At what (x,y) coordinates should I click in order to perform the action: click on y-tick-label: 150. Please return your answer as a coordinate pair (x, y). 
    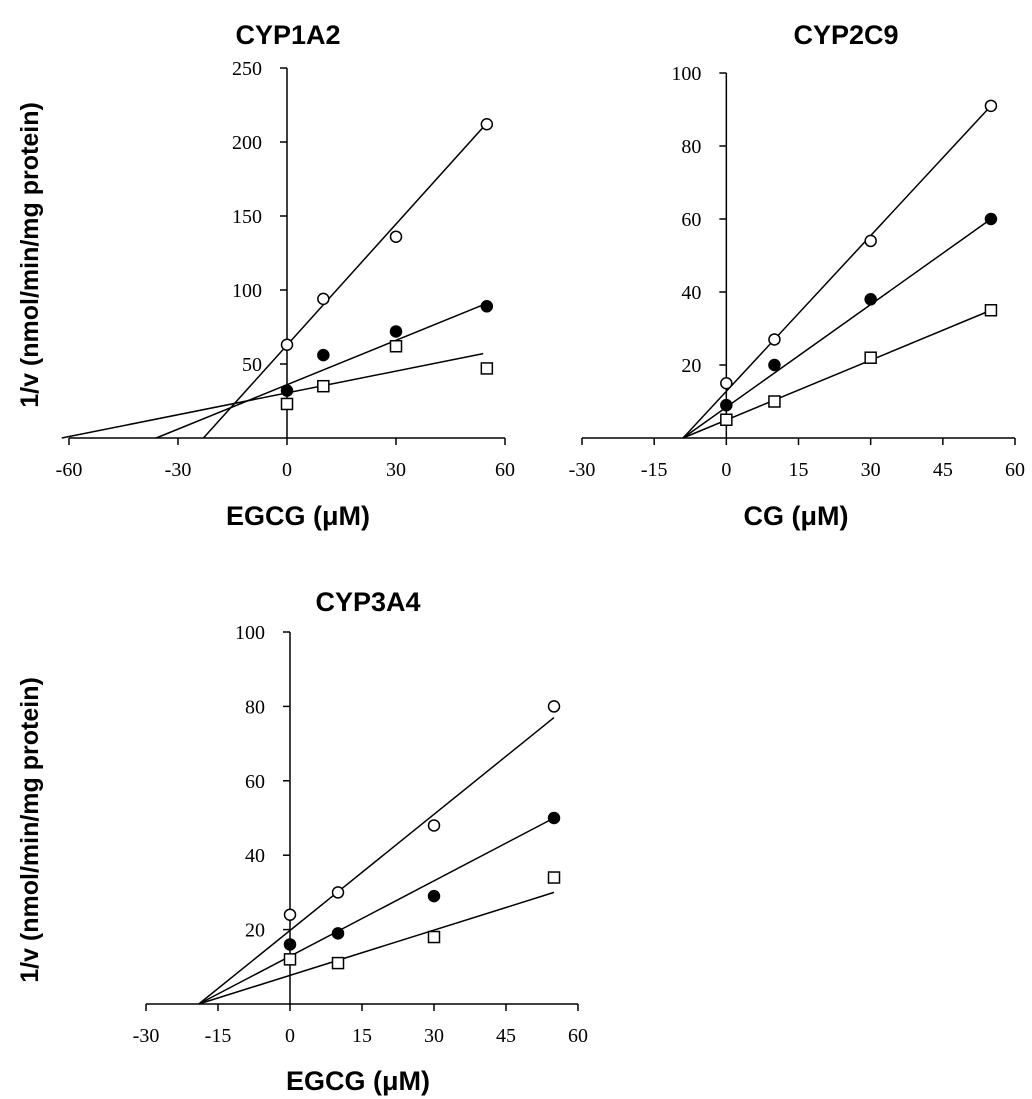
    Looking at the image, I should click on (247, 217).